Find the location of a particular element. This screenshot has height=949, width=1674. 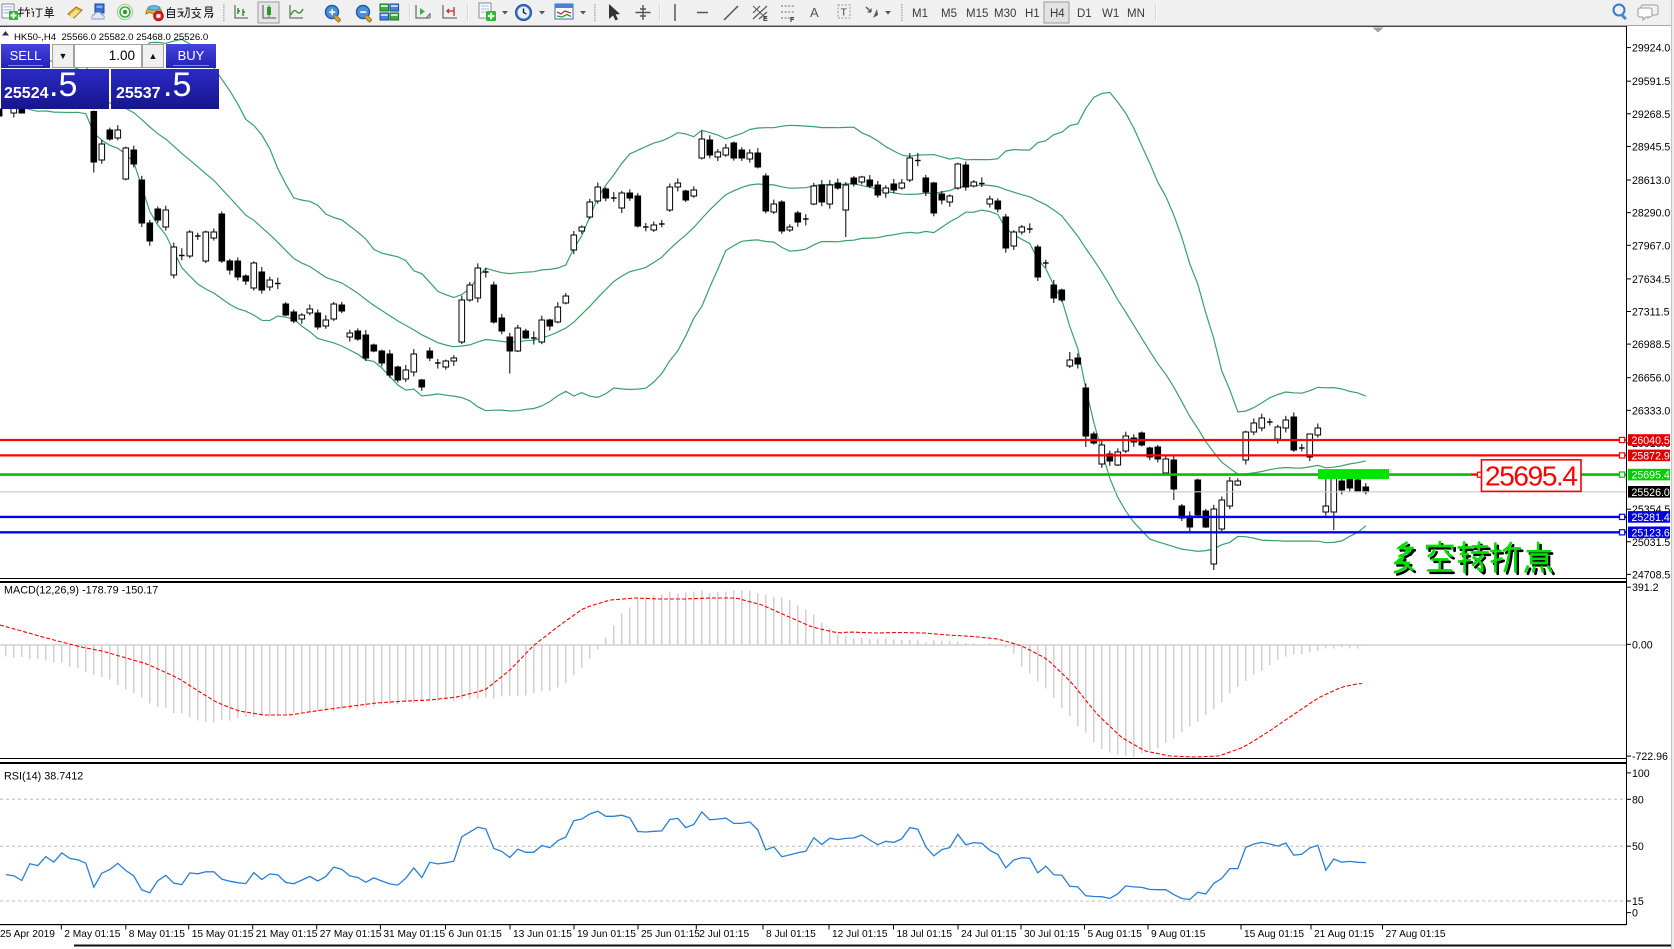

svg-text: 80 is located at coordinates (1638, 800).